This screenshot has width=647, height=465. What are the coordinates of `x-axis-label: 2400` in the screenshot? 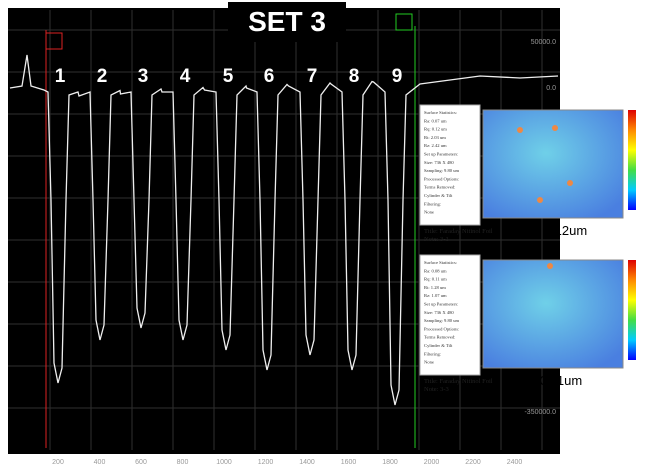 It's located at (515, 462).